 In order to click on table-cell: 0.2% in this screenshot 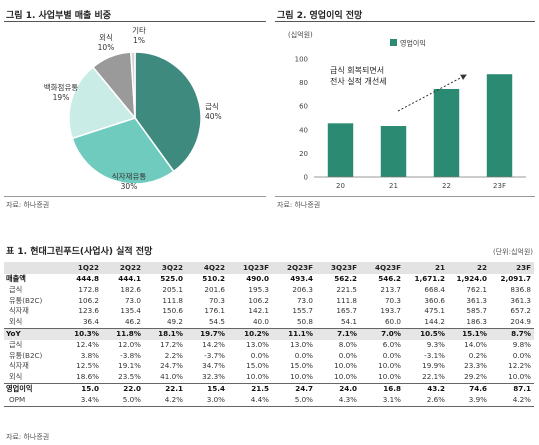, I will do `click(477, 355)`.